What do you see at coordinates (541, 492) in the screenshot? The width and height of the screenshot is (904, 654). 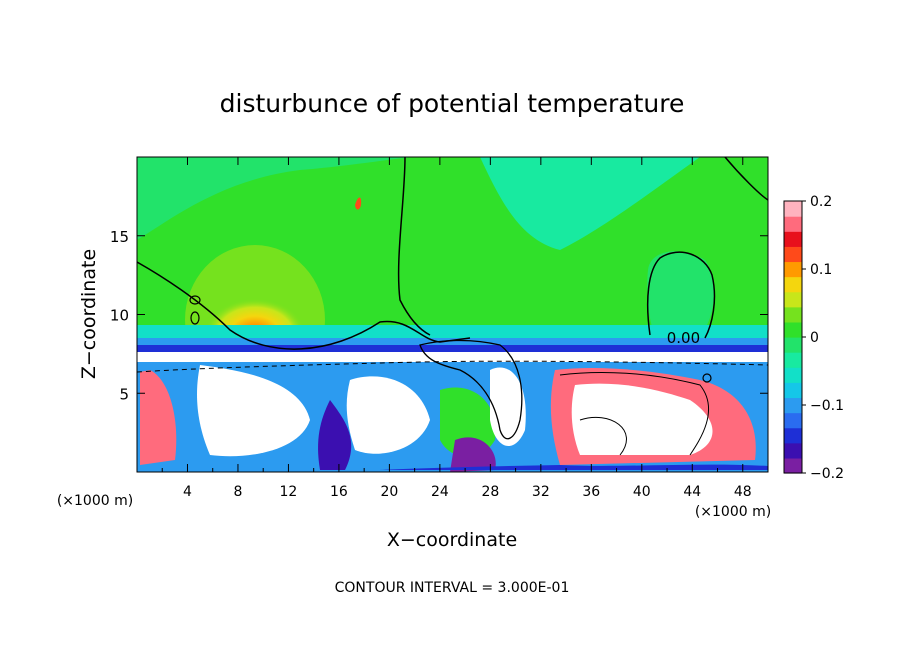 I see `x-tick-label: 32` at bounding box center [541, 492].